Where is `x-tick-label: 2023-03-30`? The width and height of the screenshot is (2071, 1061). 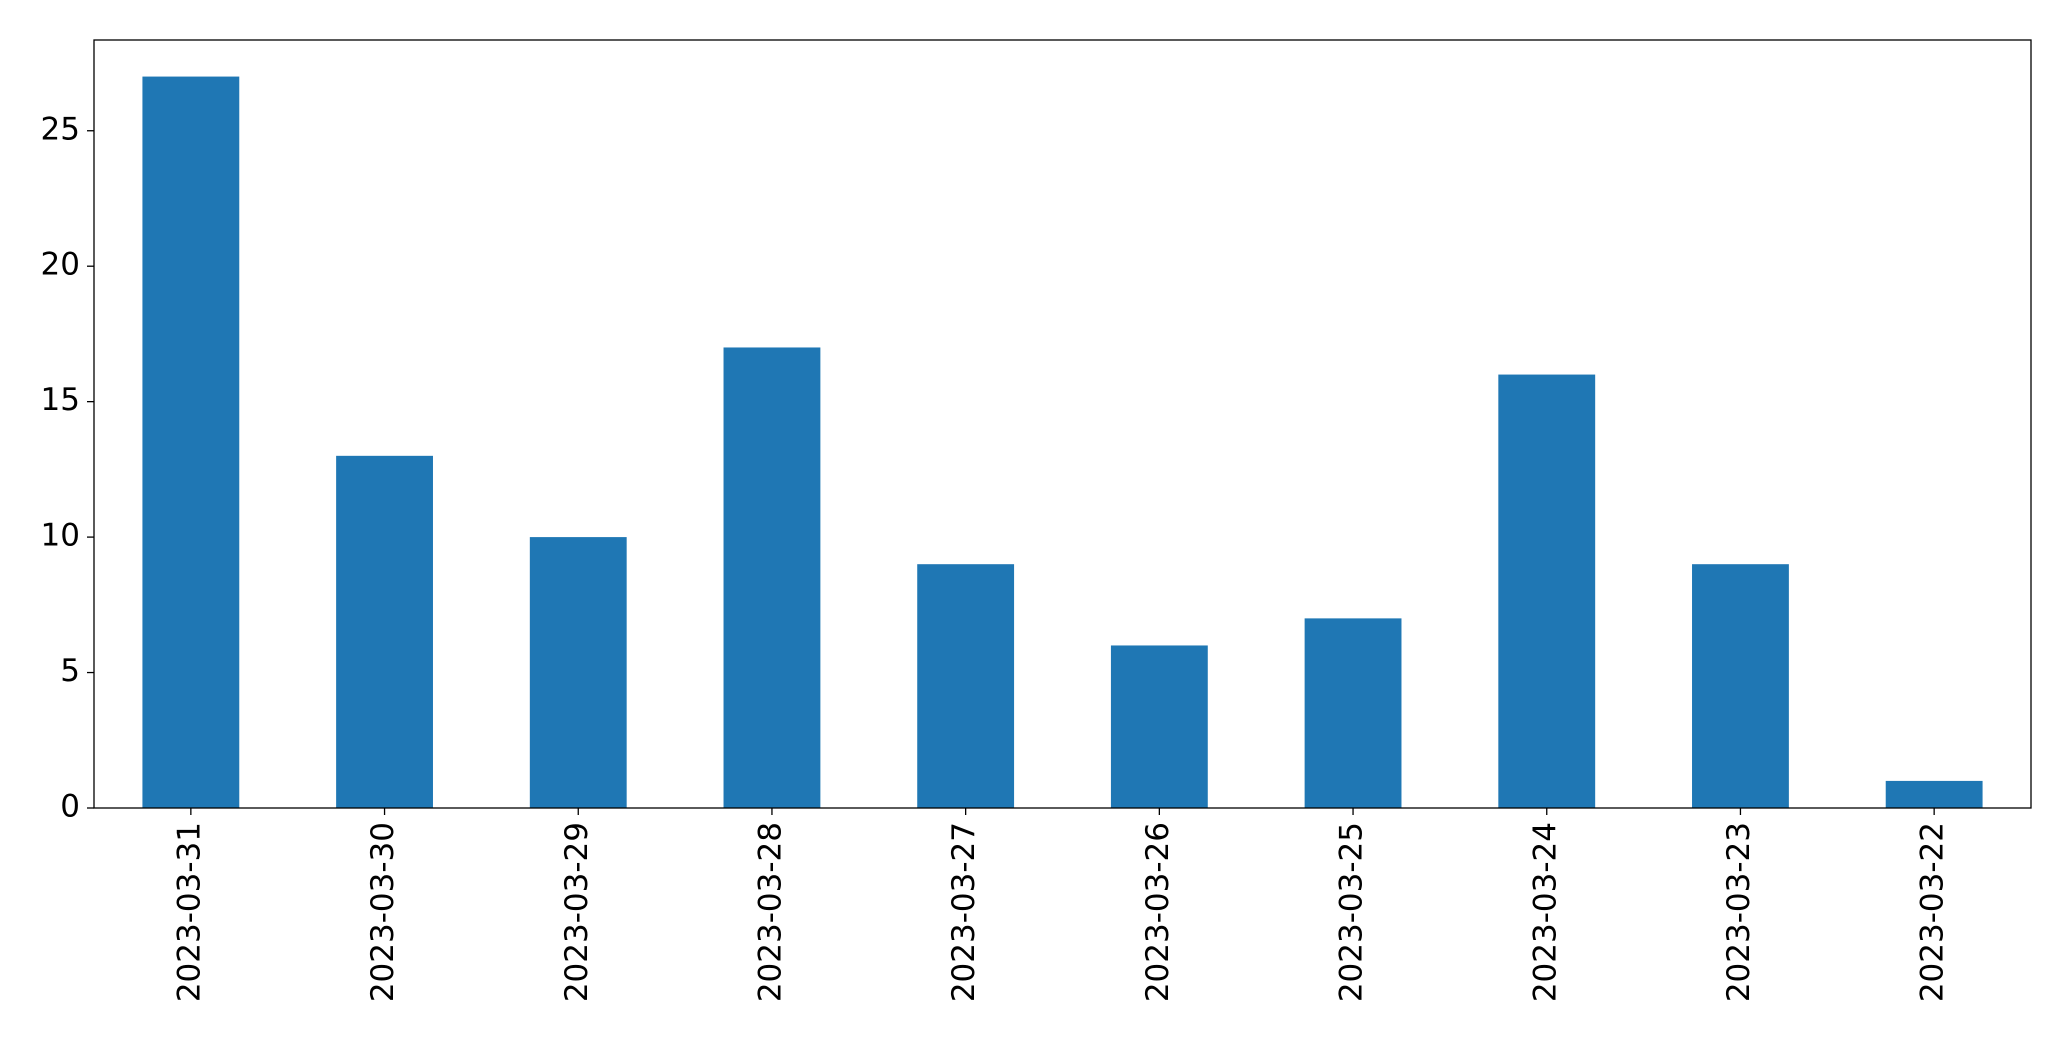
x-tick-label: 2023-03-30 is located at coordinates (383, 912).